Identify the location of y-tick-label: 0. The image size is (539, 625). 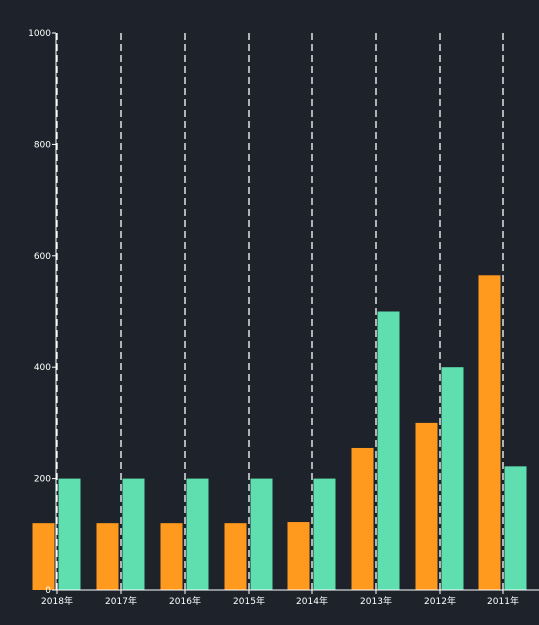
(48, 591).